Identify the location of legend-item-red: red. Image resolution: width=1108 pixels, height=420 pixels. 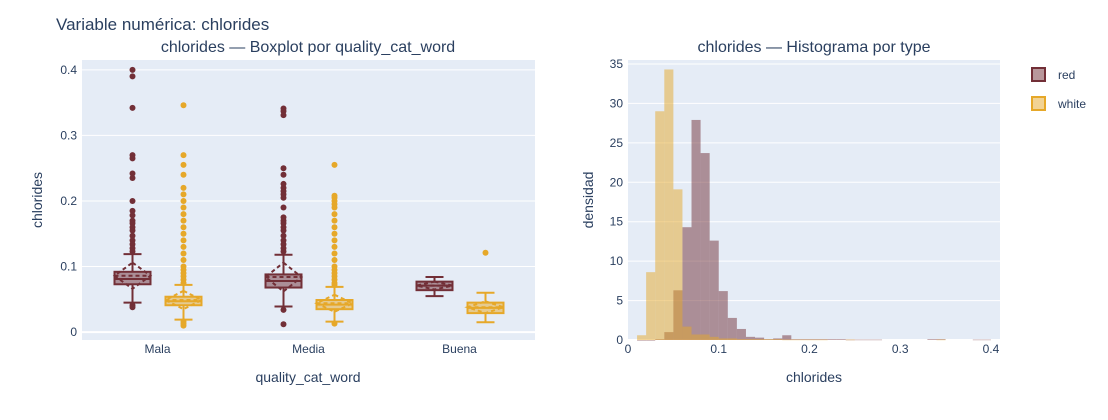
(1053, 74).